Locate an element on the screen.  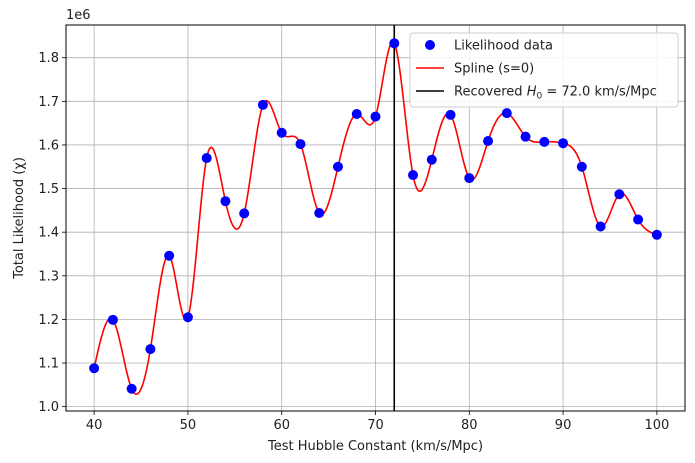
y-axis-label: Total Likelihood (χ) is located at coordinates (19, 218).